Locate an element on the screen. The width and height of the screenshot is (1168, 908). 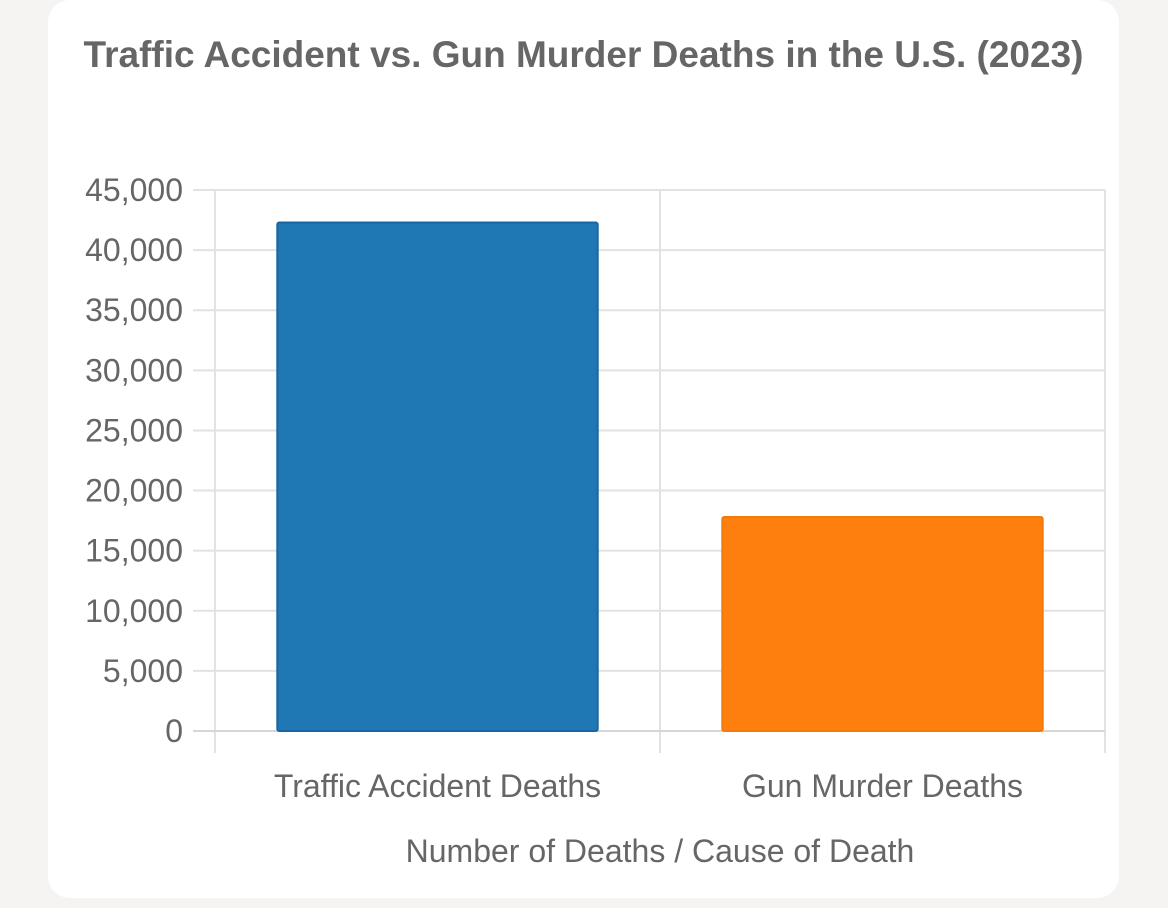
y-tick-label: 45,000 is located at coordinates (134, 190).